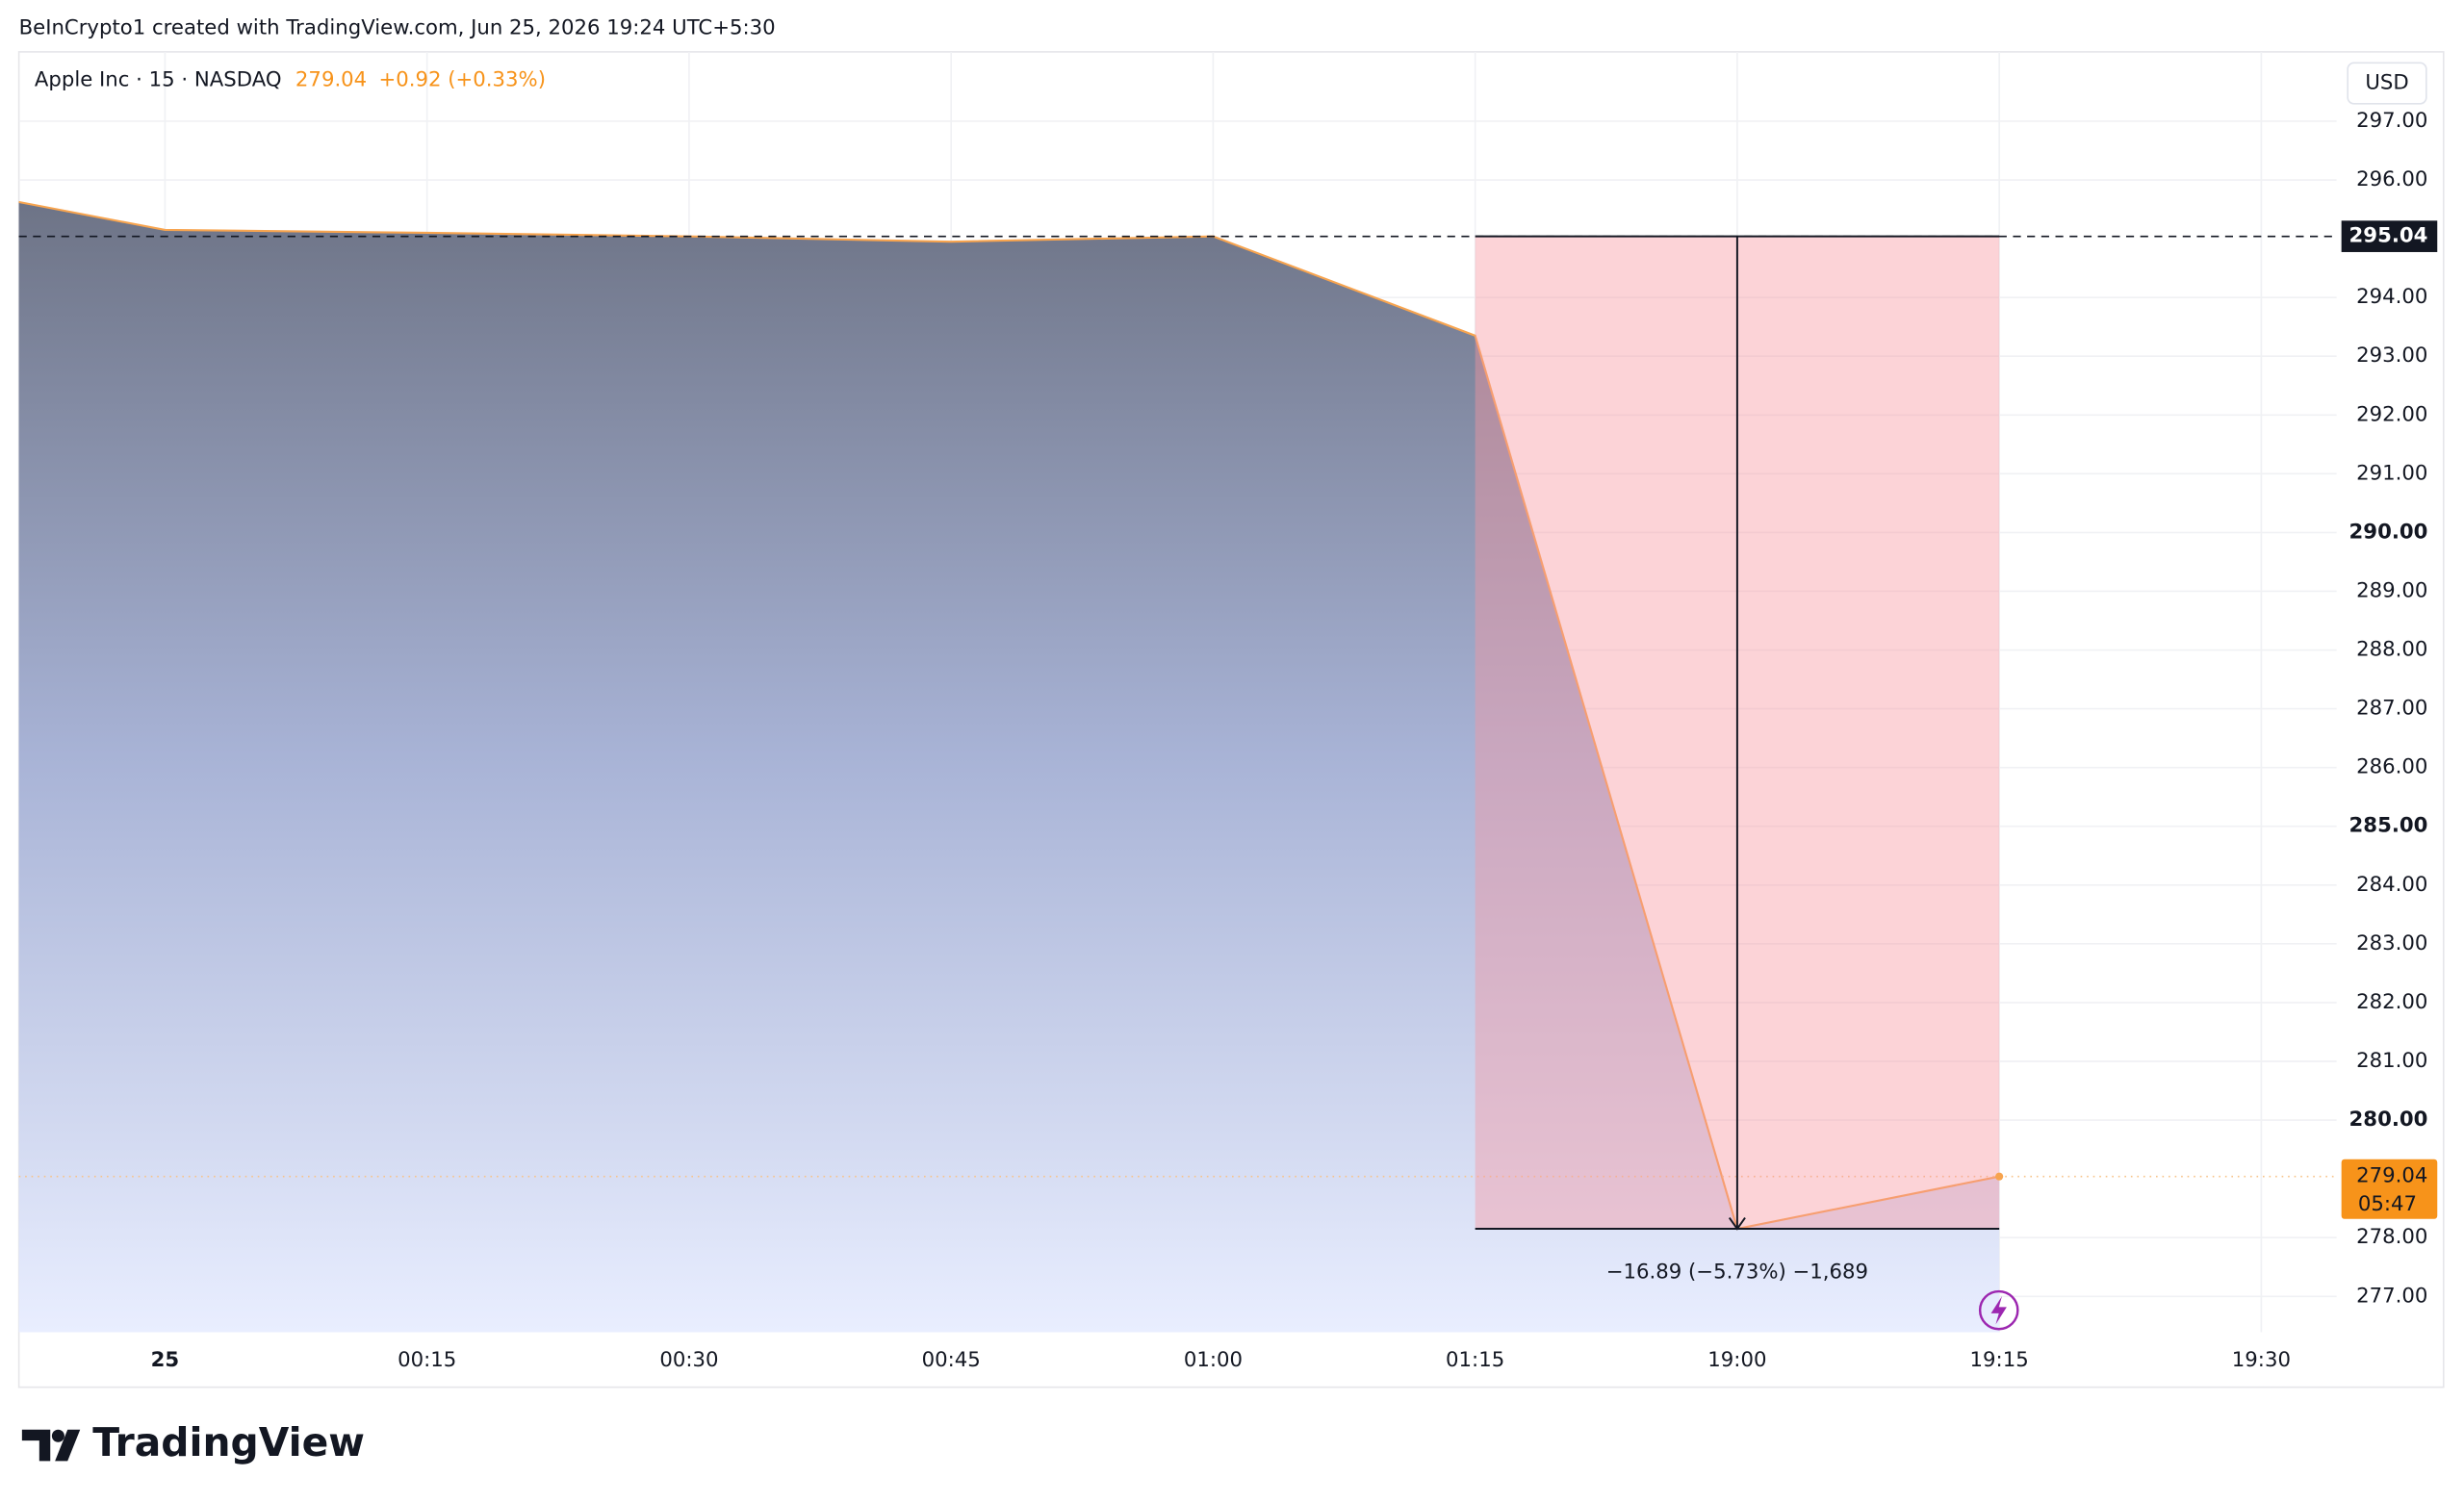 The width and height of the screenshot is (2464, 1503). What do you see at coordinates (2391, 1176) in the screenshot?
I see `last-price-label: 279.04` at bounding box center [2391, 1176].